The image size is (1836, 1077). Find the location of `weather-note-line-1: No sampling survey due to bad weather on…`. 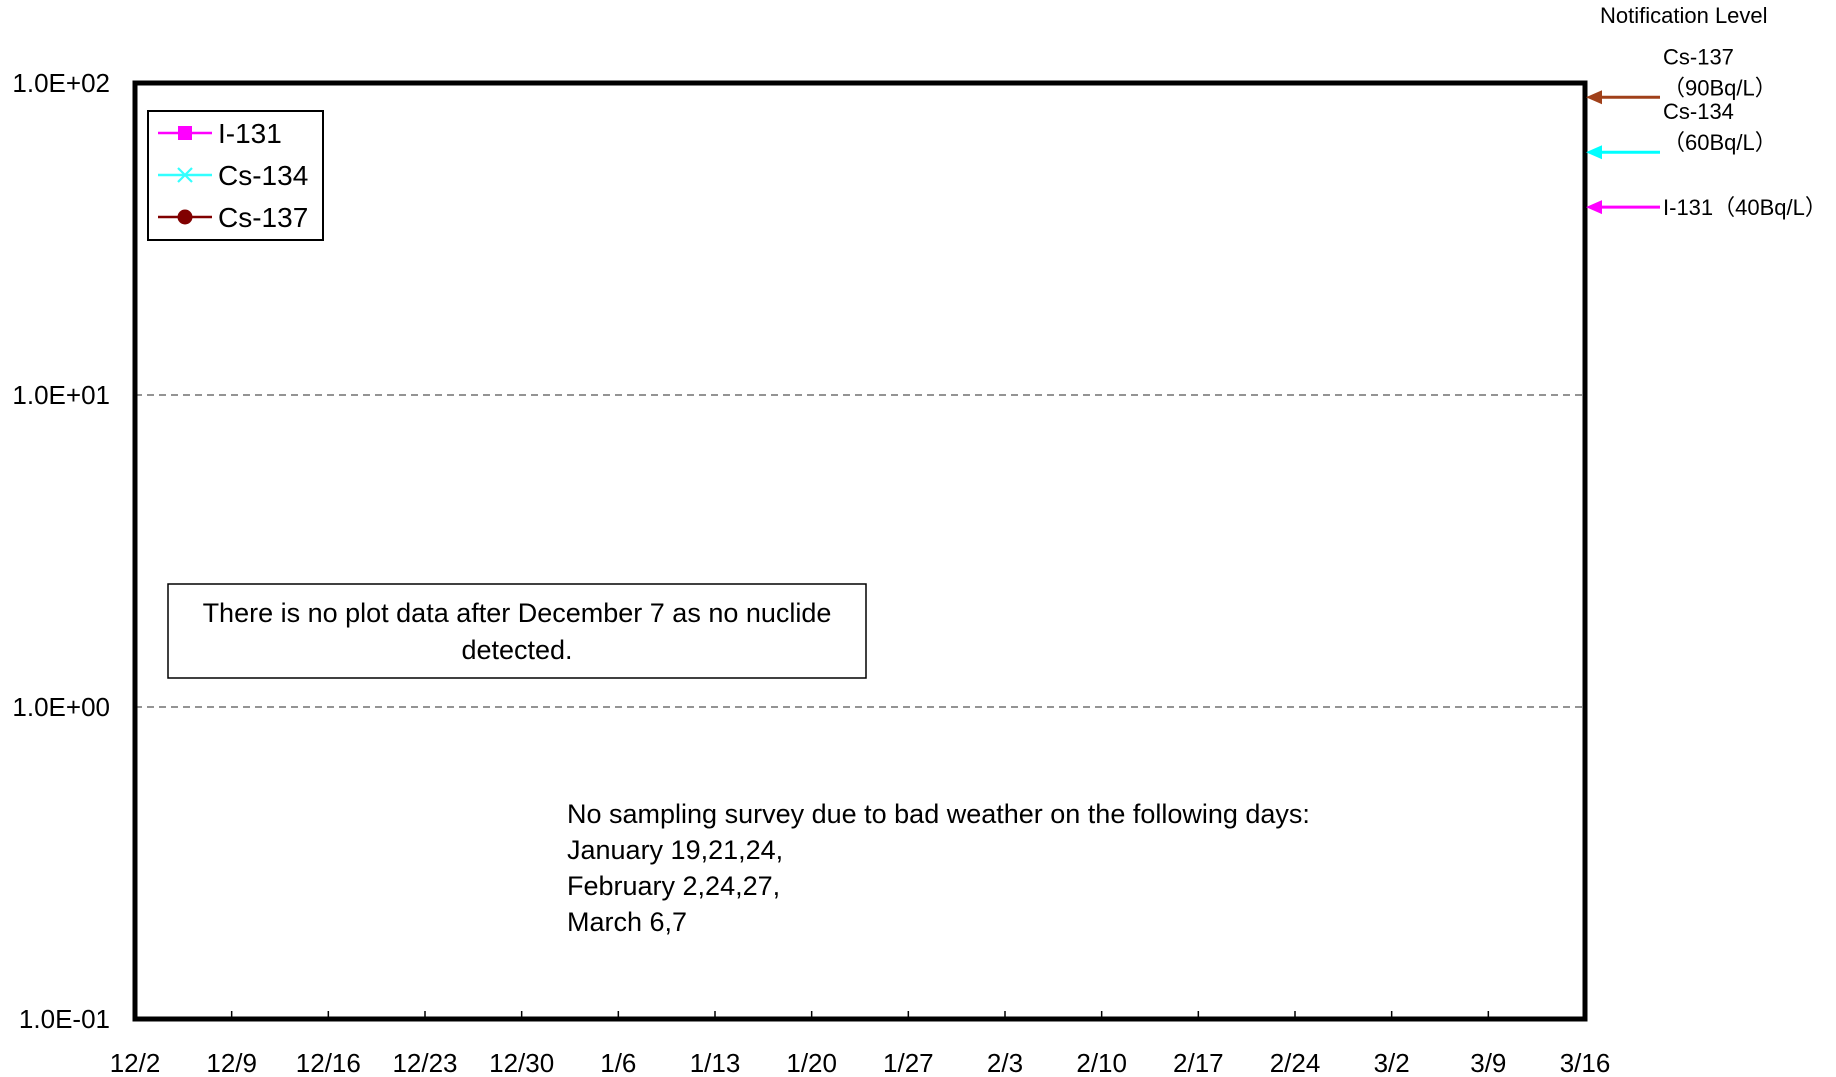

weather-note-line-1: No sampling survey due to bad weather on… is located at coordinates (938, 814).